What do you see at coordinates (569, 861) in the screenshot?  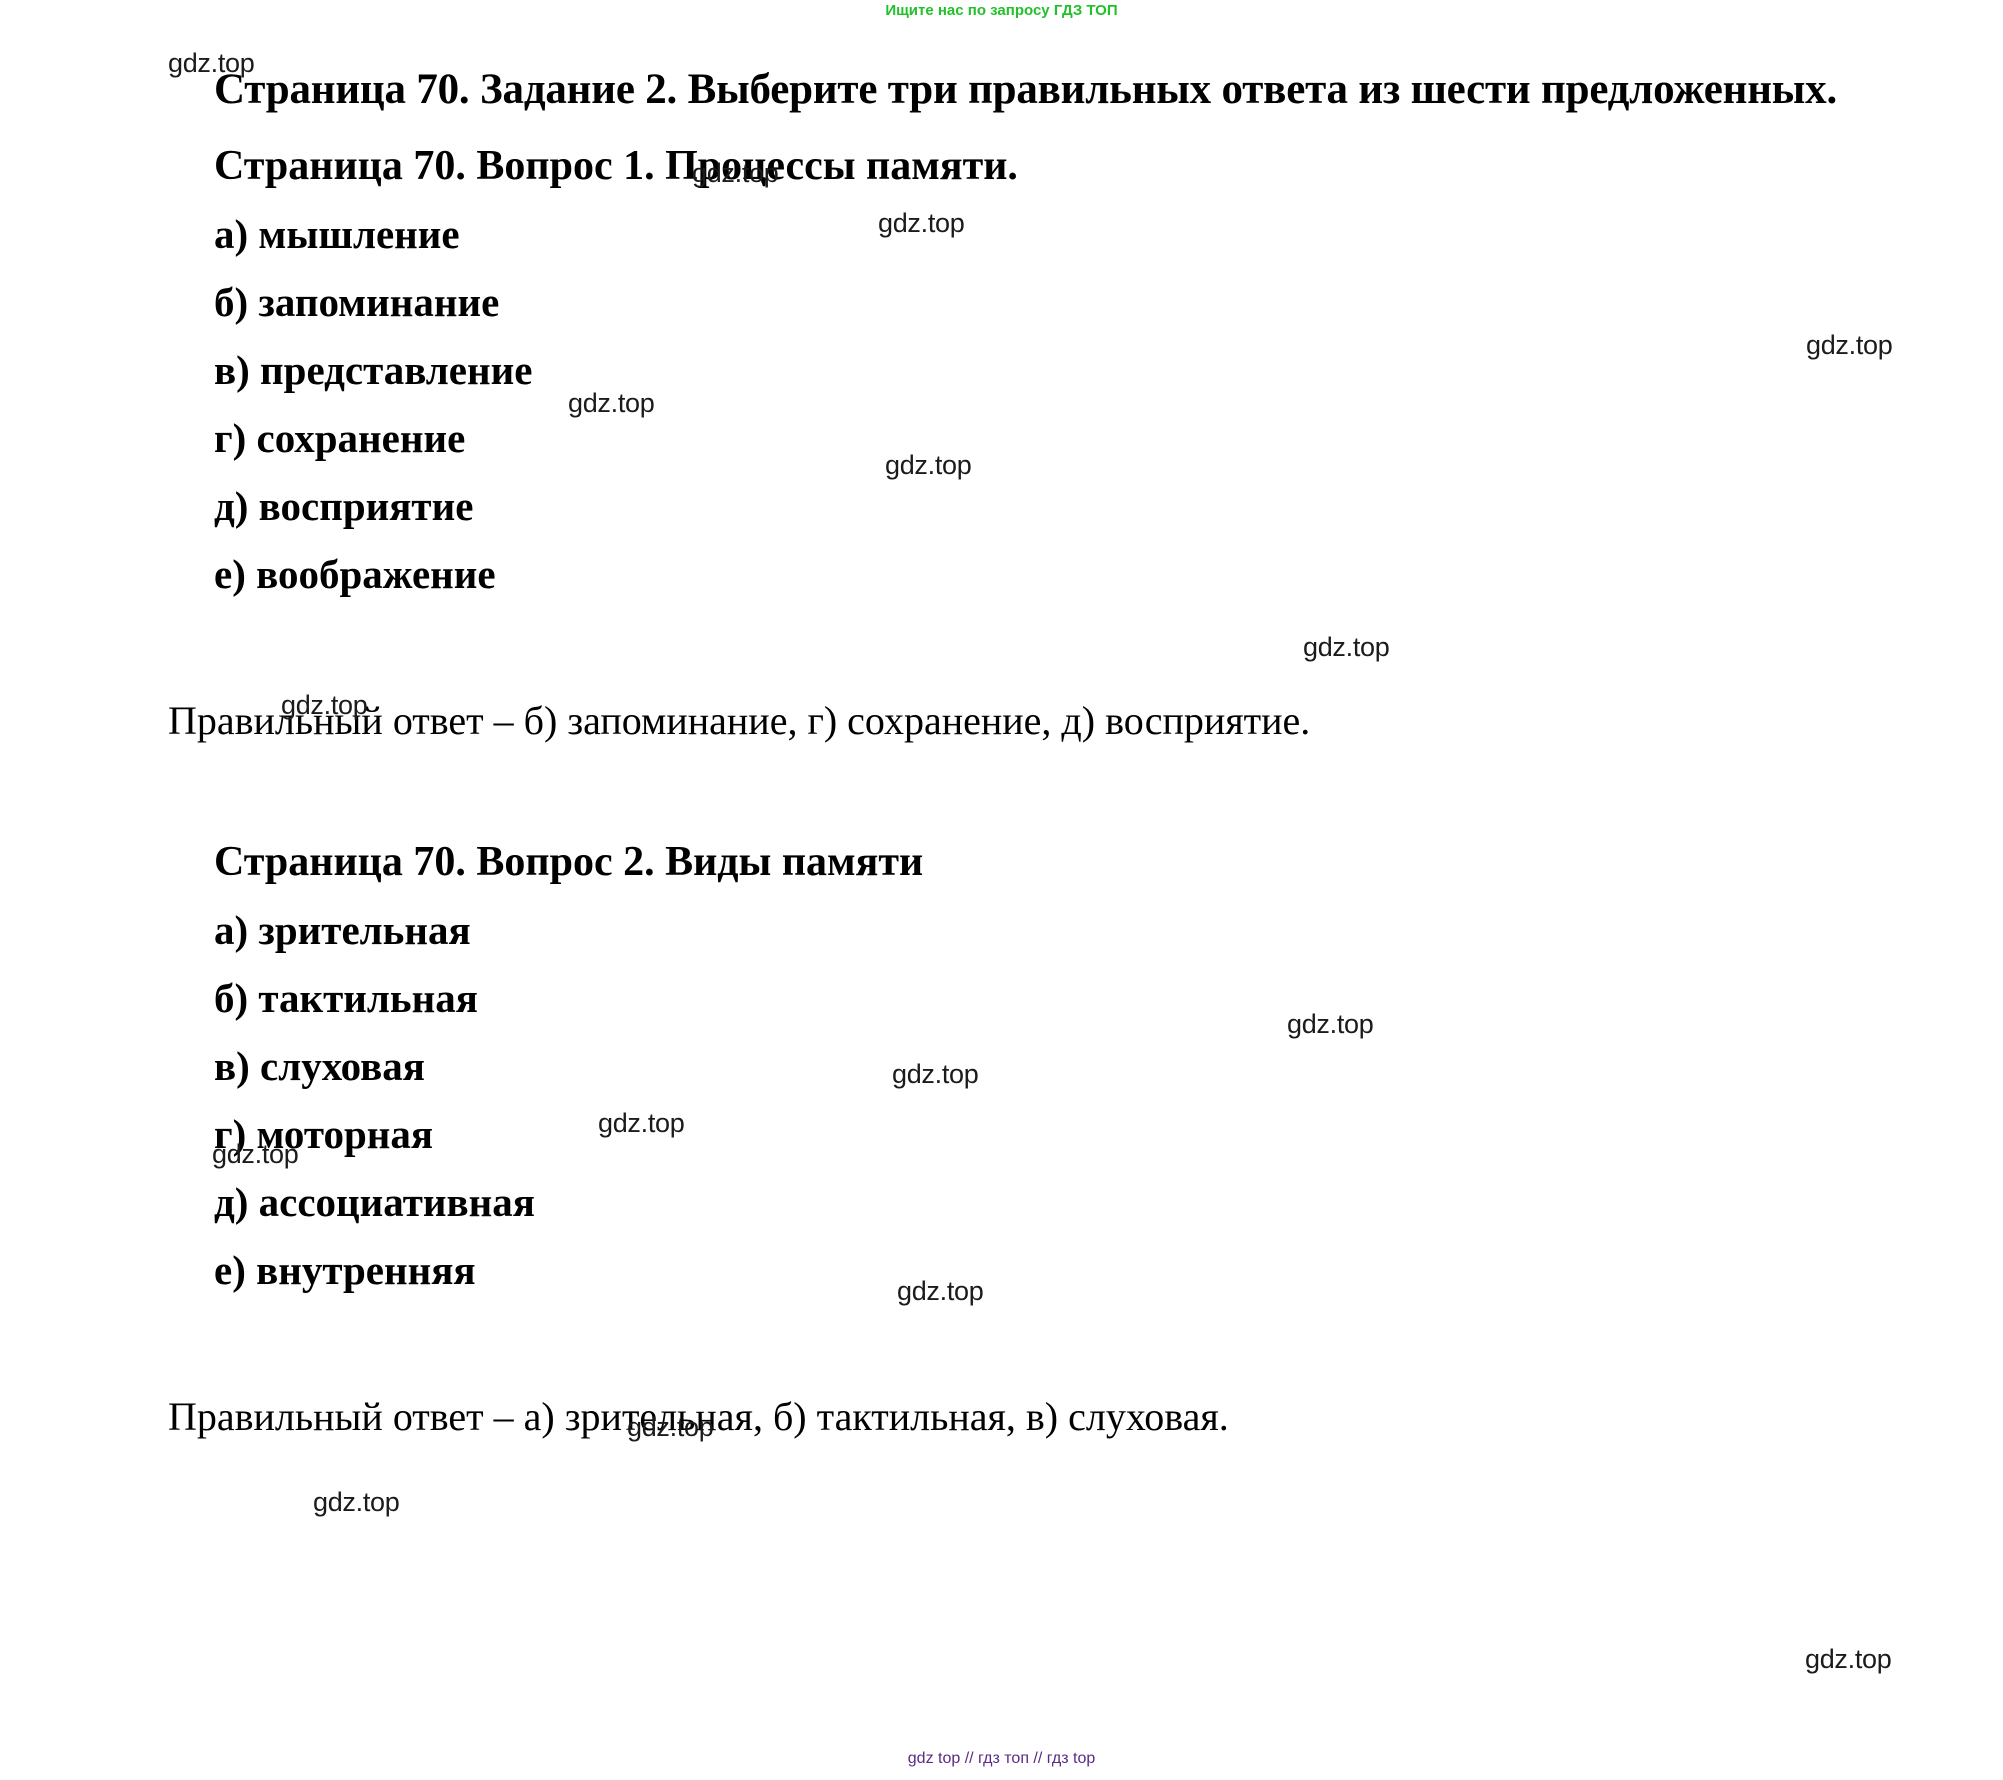 I see `question-2-heading: Страница 70. Вопрос 2. Виды памяти` at bounding box center [569, 861].